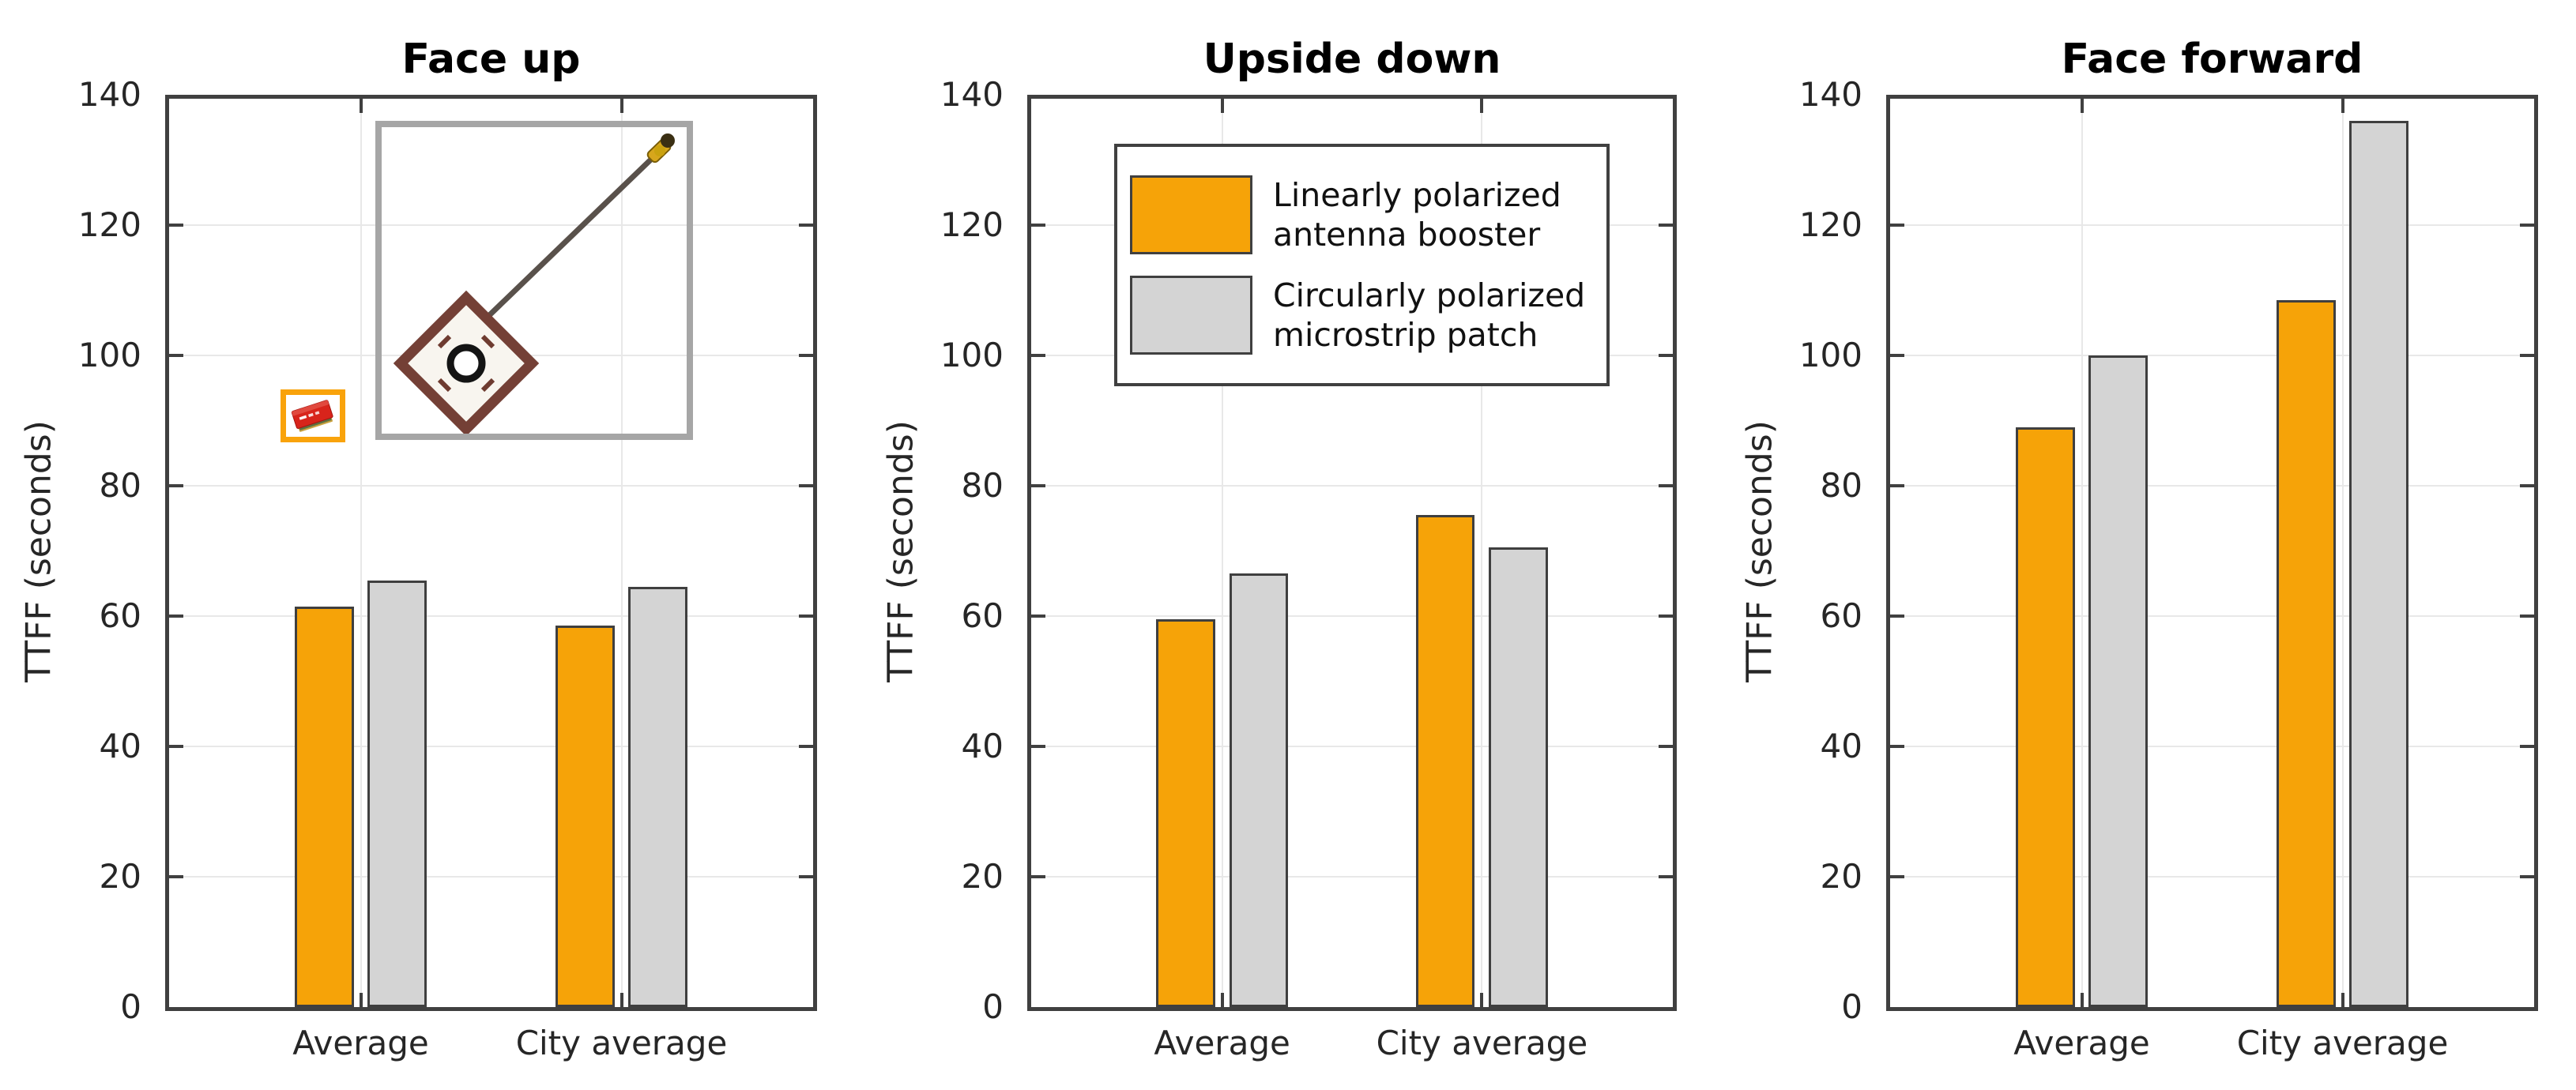 The height and width of the screenshot is (1090, 2576). Describe the element at coordinates (2342, 551) in the screenshot. I see `gridline-x-city-average-face-forward` at that location.